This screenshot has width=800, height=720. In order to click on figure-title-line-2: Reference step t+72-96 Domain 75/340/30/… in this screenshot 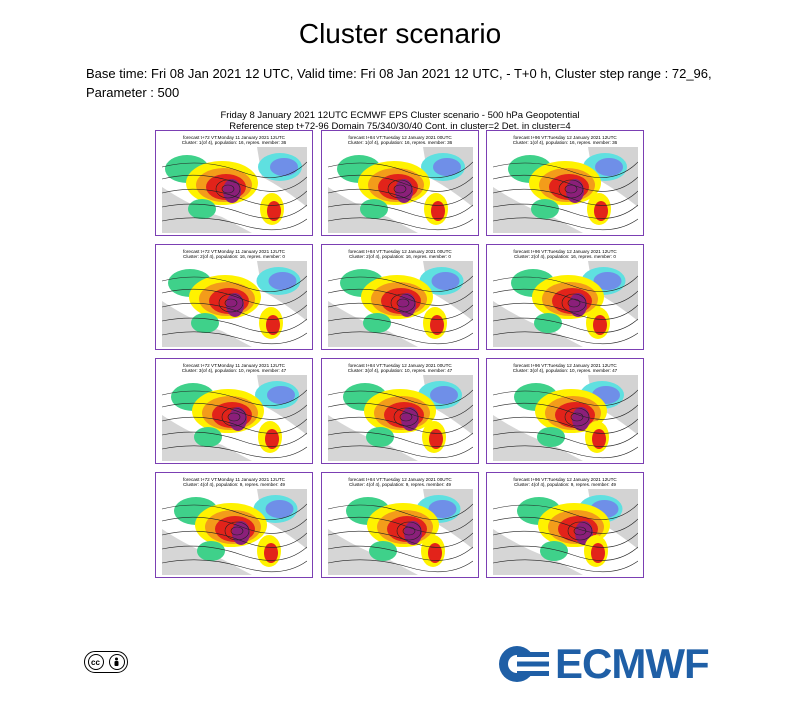, I will do `click(400, 126)`.